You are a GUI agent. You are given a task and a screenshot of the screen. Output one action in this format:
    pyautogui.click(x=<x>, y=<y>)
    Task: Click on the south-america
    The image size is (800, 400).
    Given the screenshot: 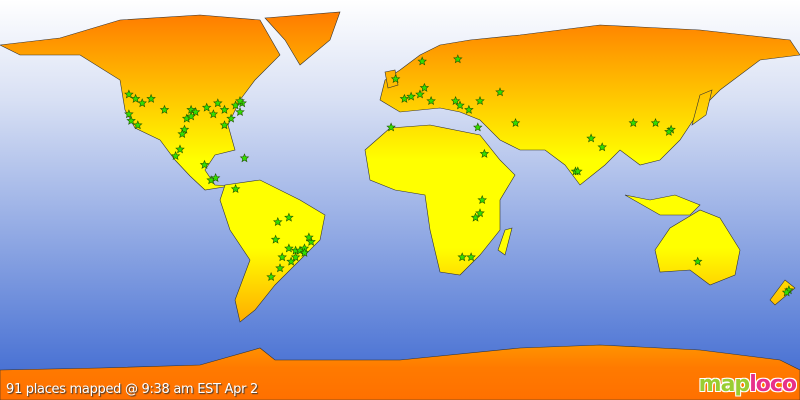 What is the action you would take?
    pyautogui.click(x=272, y=251)
    